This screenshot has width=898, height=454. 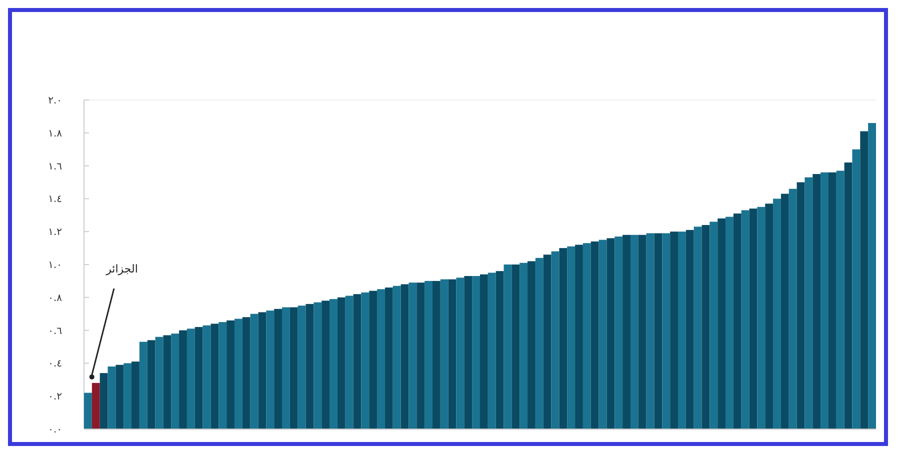 What do you see at coordinates (55, 166) in the screenshot?
I see `y-tick-label: ١.٦` at bounding box center [55, 166].